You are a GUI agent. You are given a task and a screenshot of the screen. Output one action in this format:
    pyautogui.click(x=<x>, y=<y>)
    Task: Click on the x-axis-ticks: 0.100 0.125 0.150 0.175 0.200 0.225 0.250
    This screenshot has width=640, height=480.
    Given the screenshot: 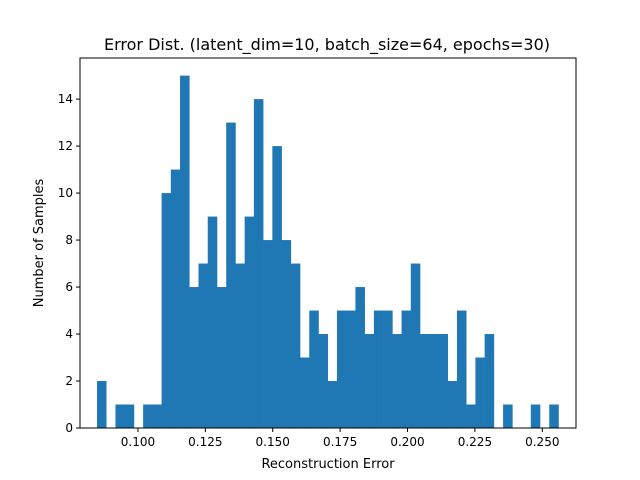 What is the action you would take?
    pyautogui.click(x=340, y=438)
    